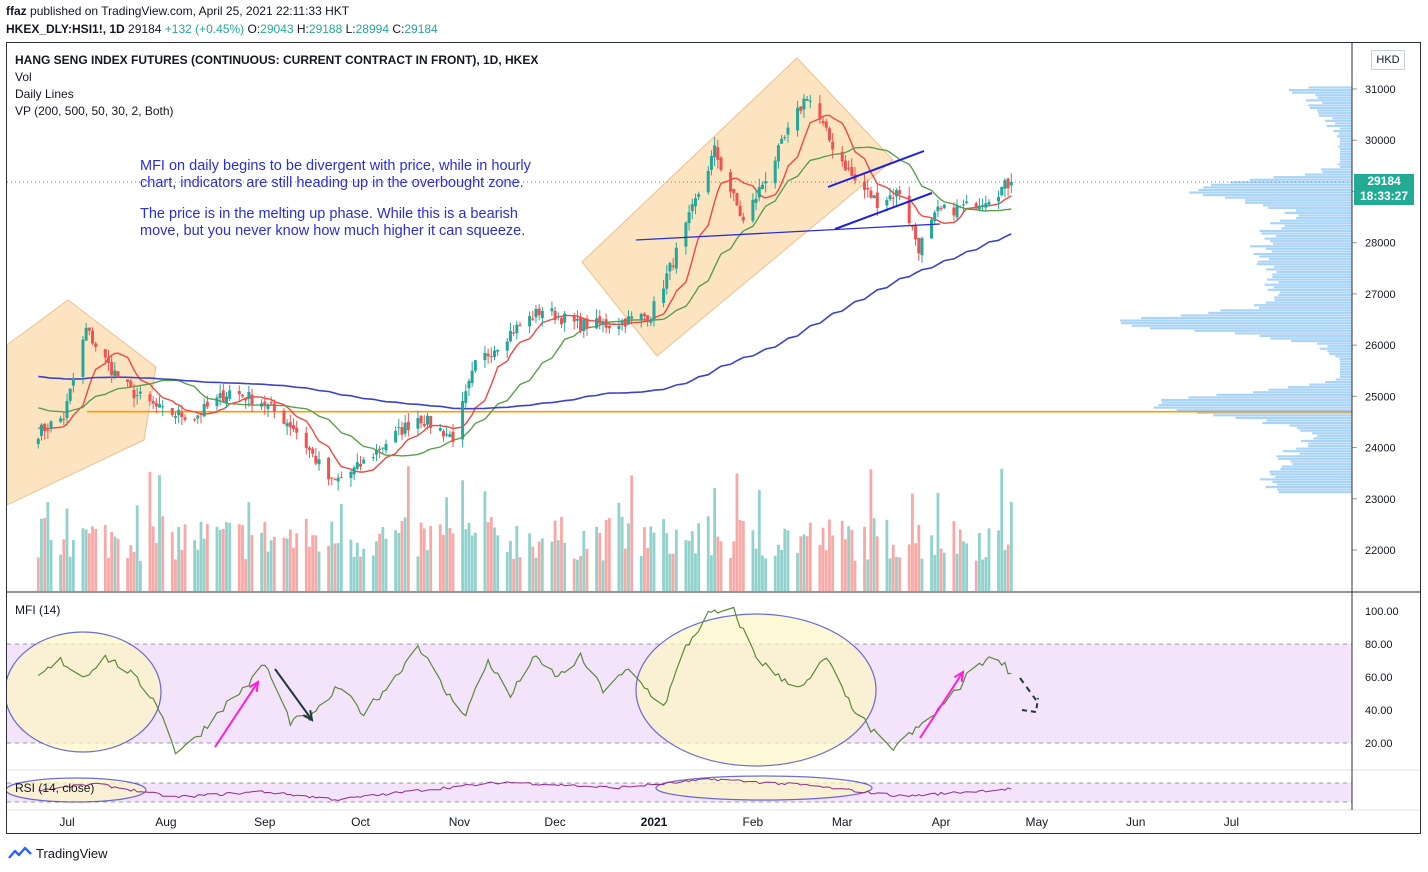 The height and width of the screenshot is (872, 1428). What do you see at coordinates (44, 94) in the screenshot?
I see `legend-daily-lines: Daily Lines` at bounding box center [44, 94].